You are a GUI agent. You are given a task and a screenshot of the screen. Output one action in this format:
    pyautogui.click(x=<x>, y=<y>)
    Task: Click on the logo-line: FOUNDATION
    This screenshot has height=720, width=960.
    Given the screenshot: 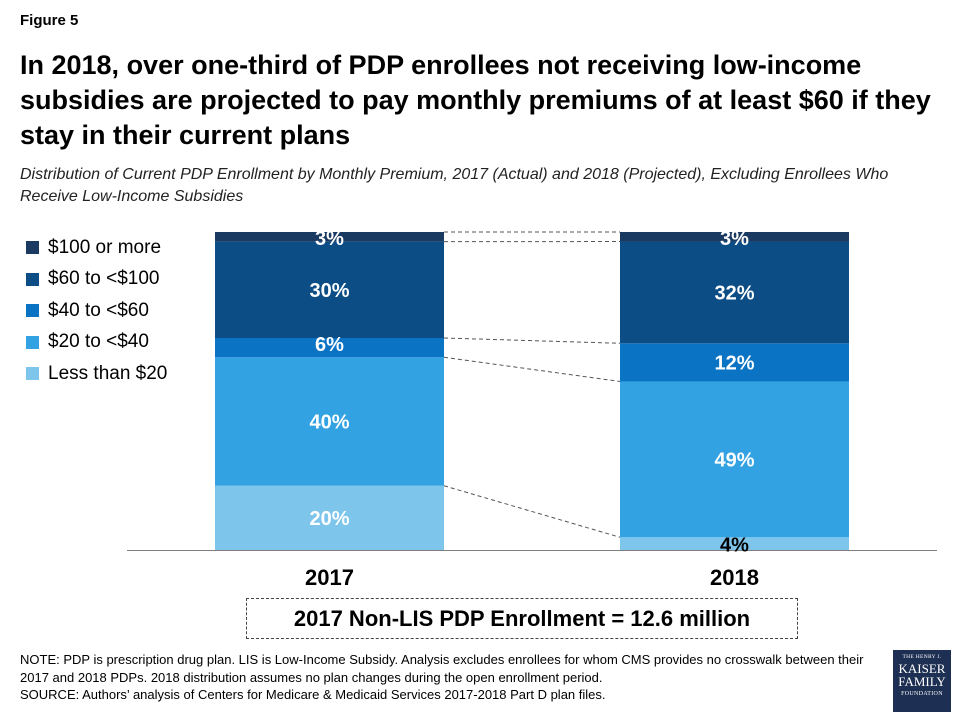 What is the action you would take?
    pyautogui.click(x=922, y=694)
    